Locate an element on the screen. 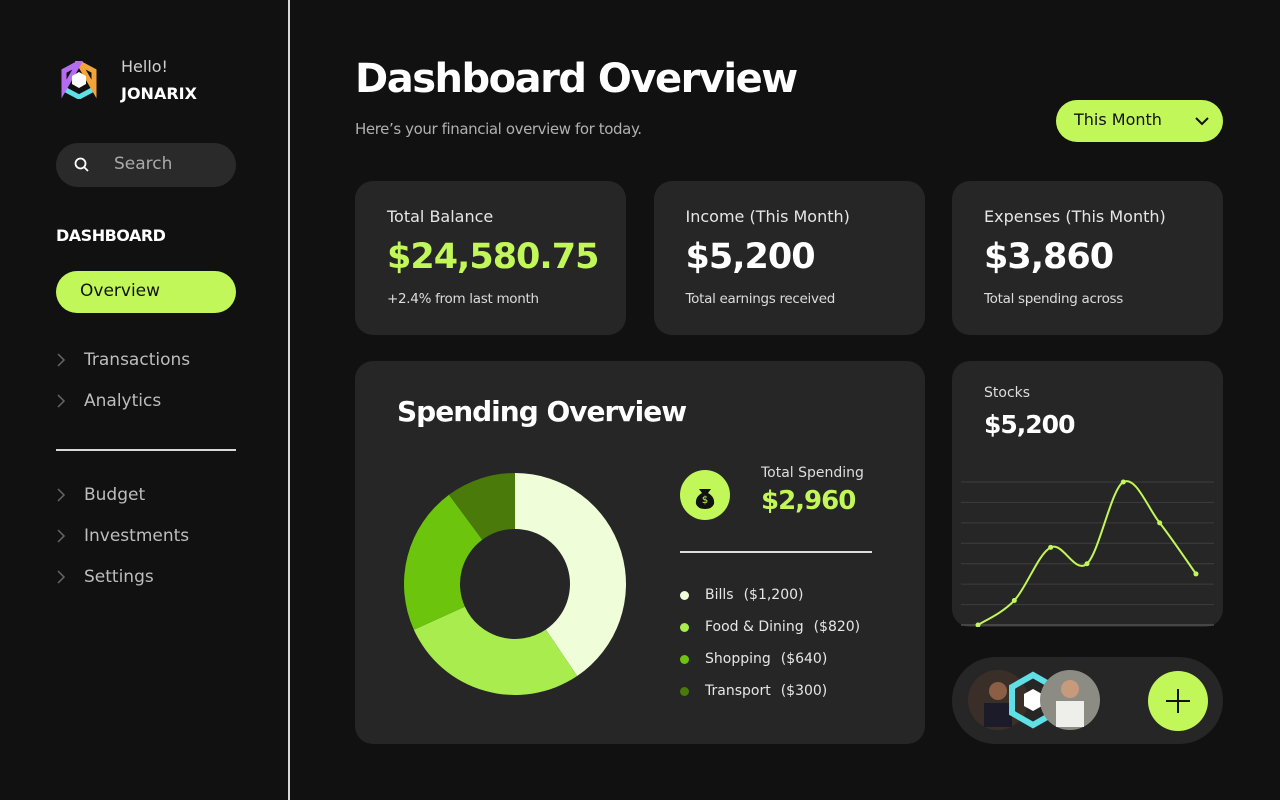 This screenshot has width=1280, height=800. legend-name: Shopping is located at coordinates (738, 659).